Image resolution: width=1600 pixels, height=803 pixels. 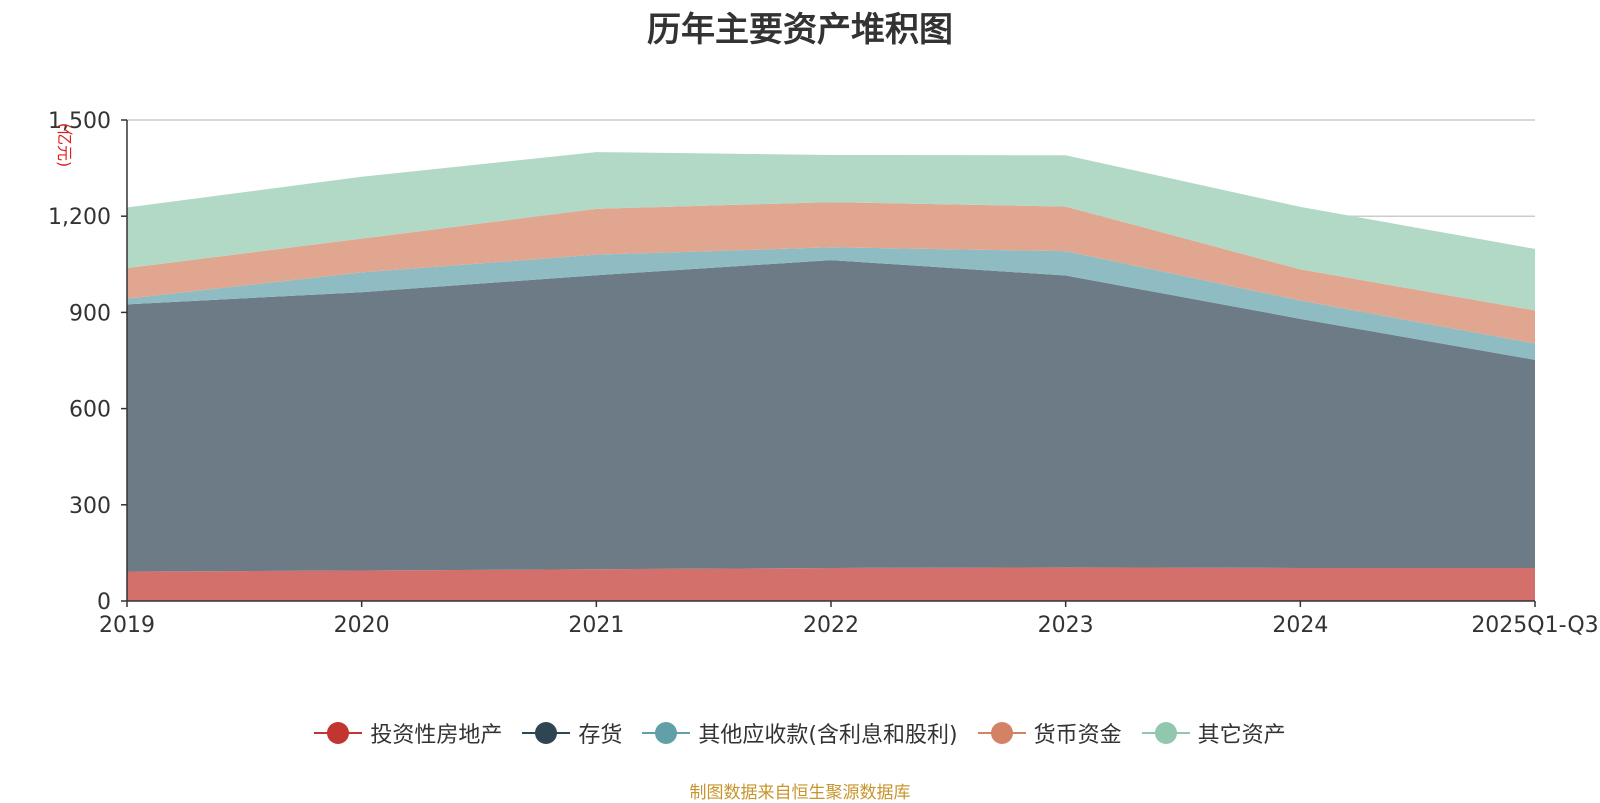 I want to click on area-series-其他应收款(含利息和股利), so click(x=831, y=303).